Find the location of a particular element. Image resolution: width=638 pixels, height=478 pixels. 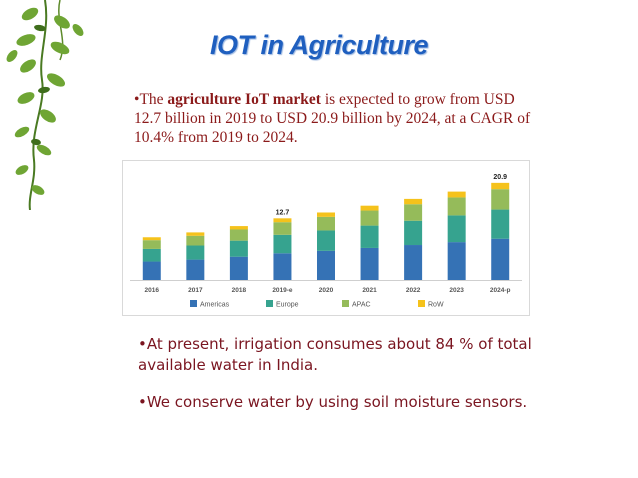

legend-label-europe: Europe is located at coordinates (287, 305).